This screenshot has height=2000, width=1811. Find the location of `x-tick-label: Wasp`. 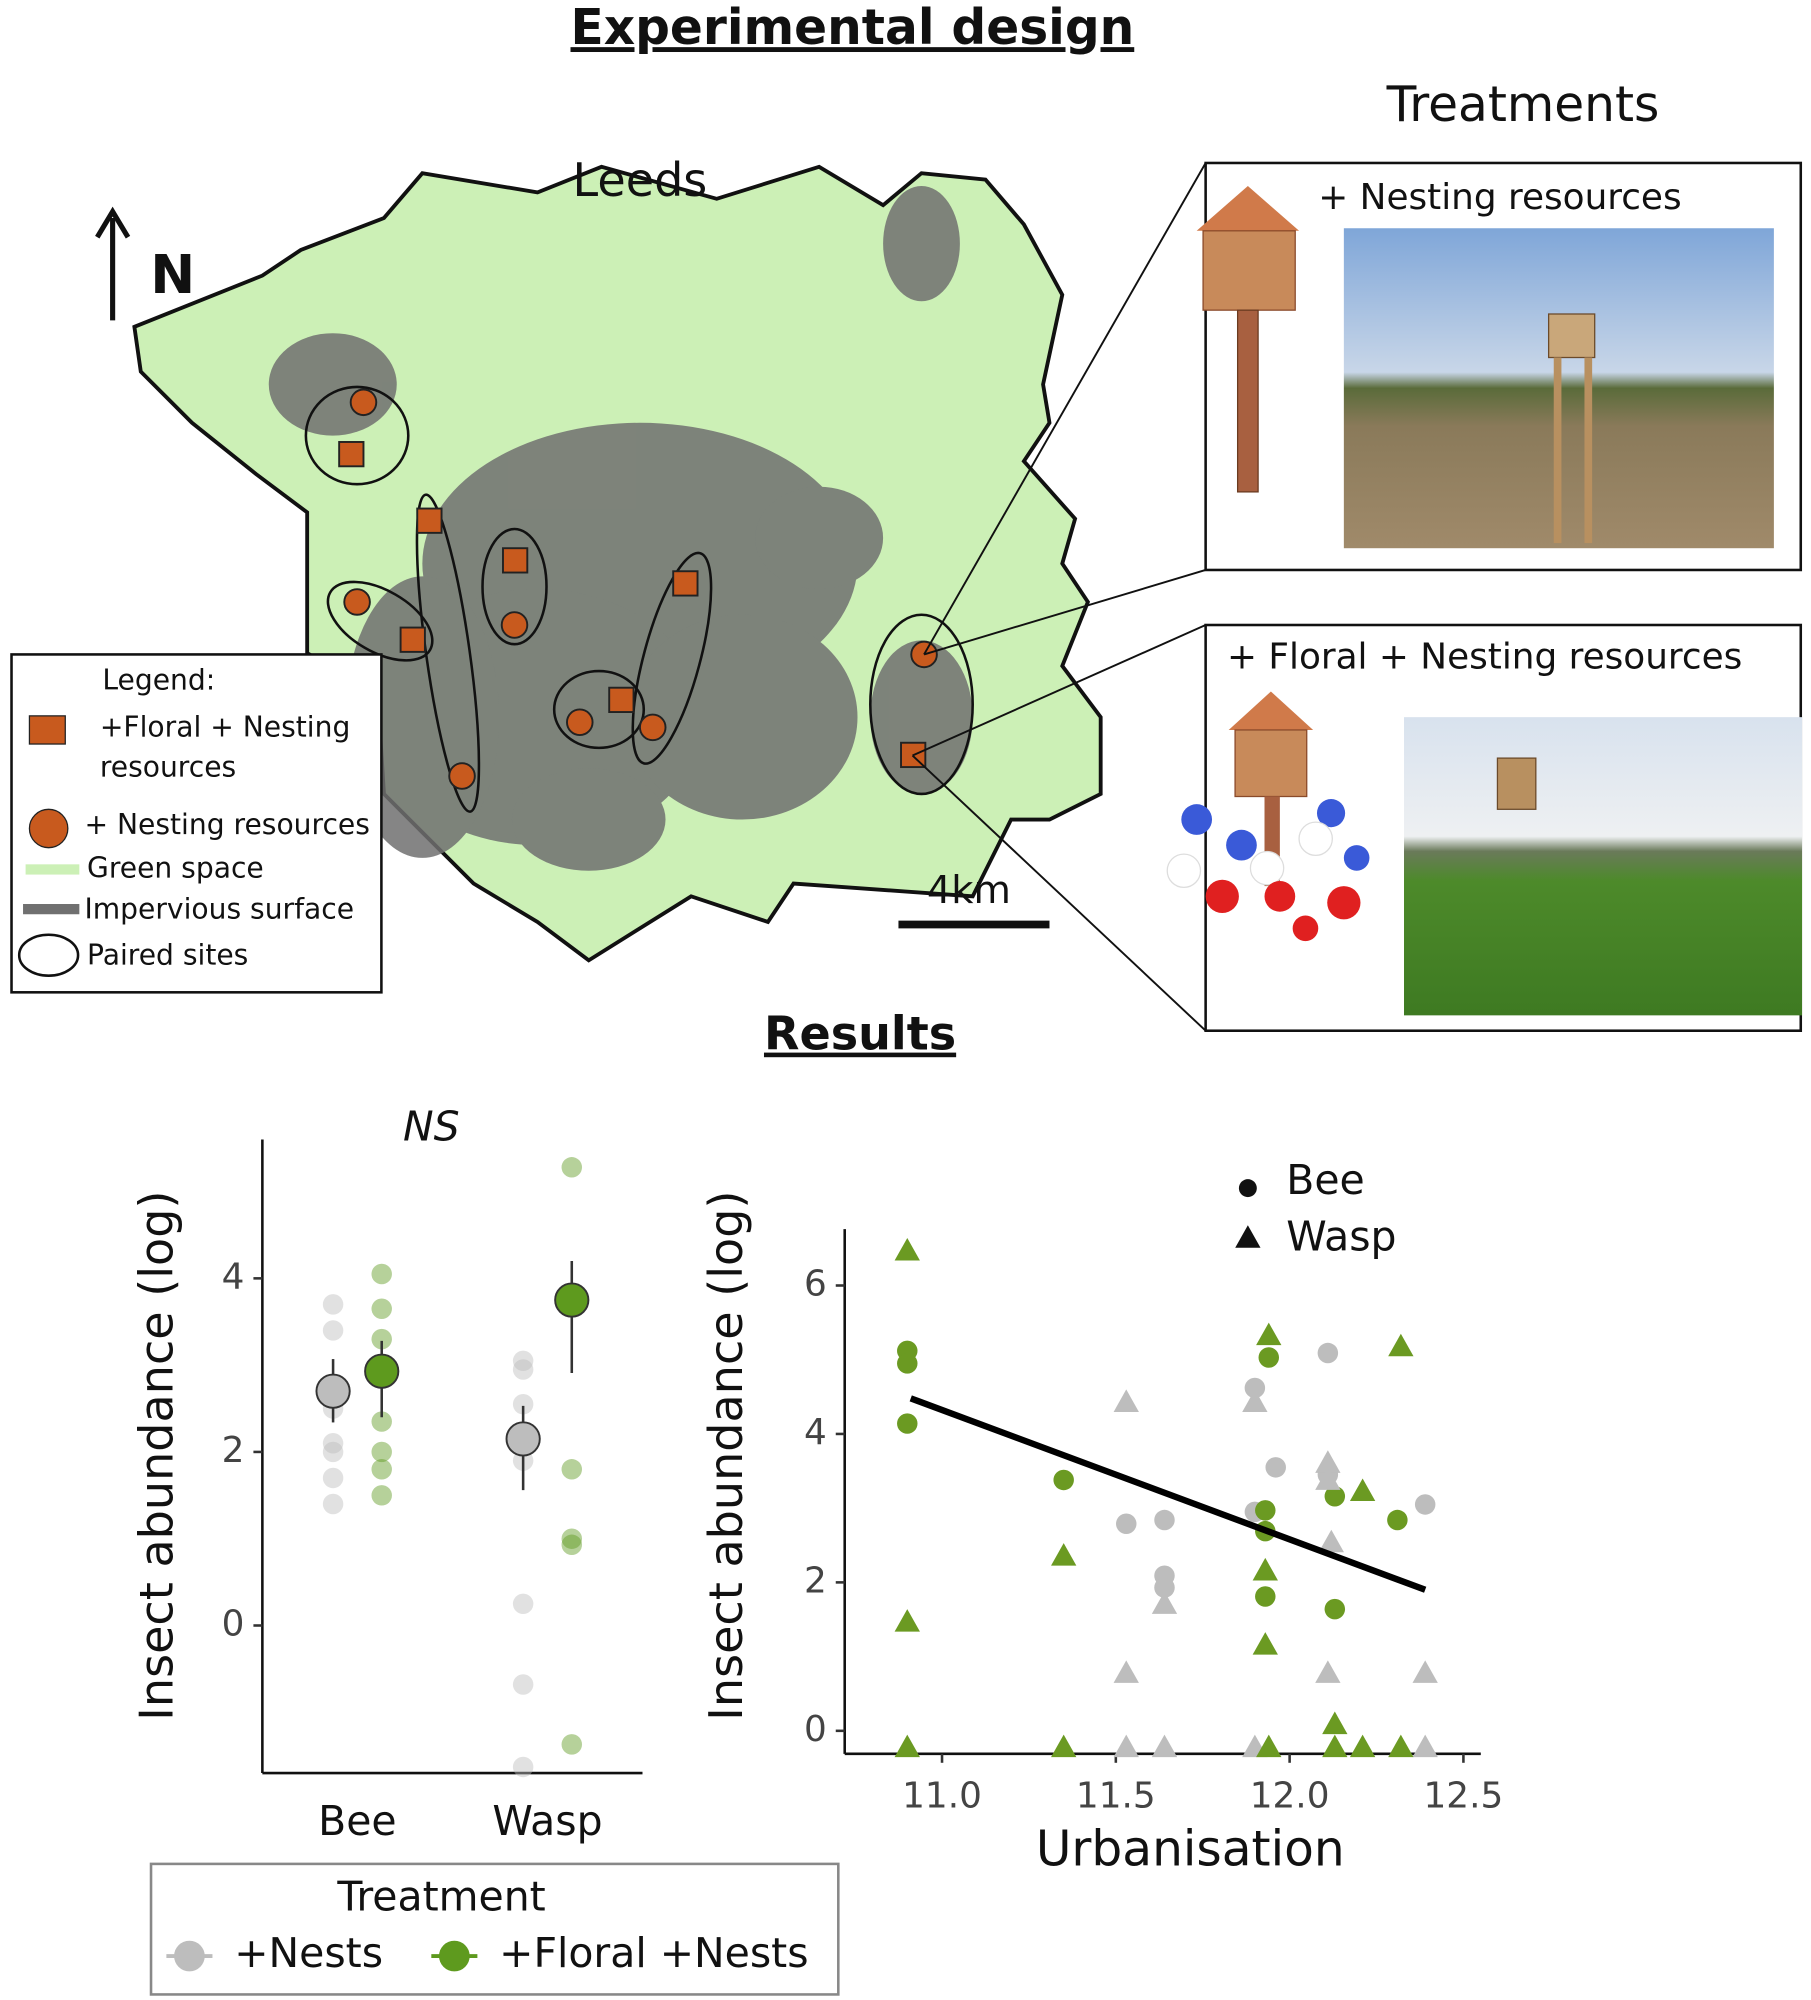

x-tick-label: Wasp is located at coordinates (547, 1821).